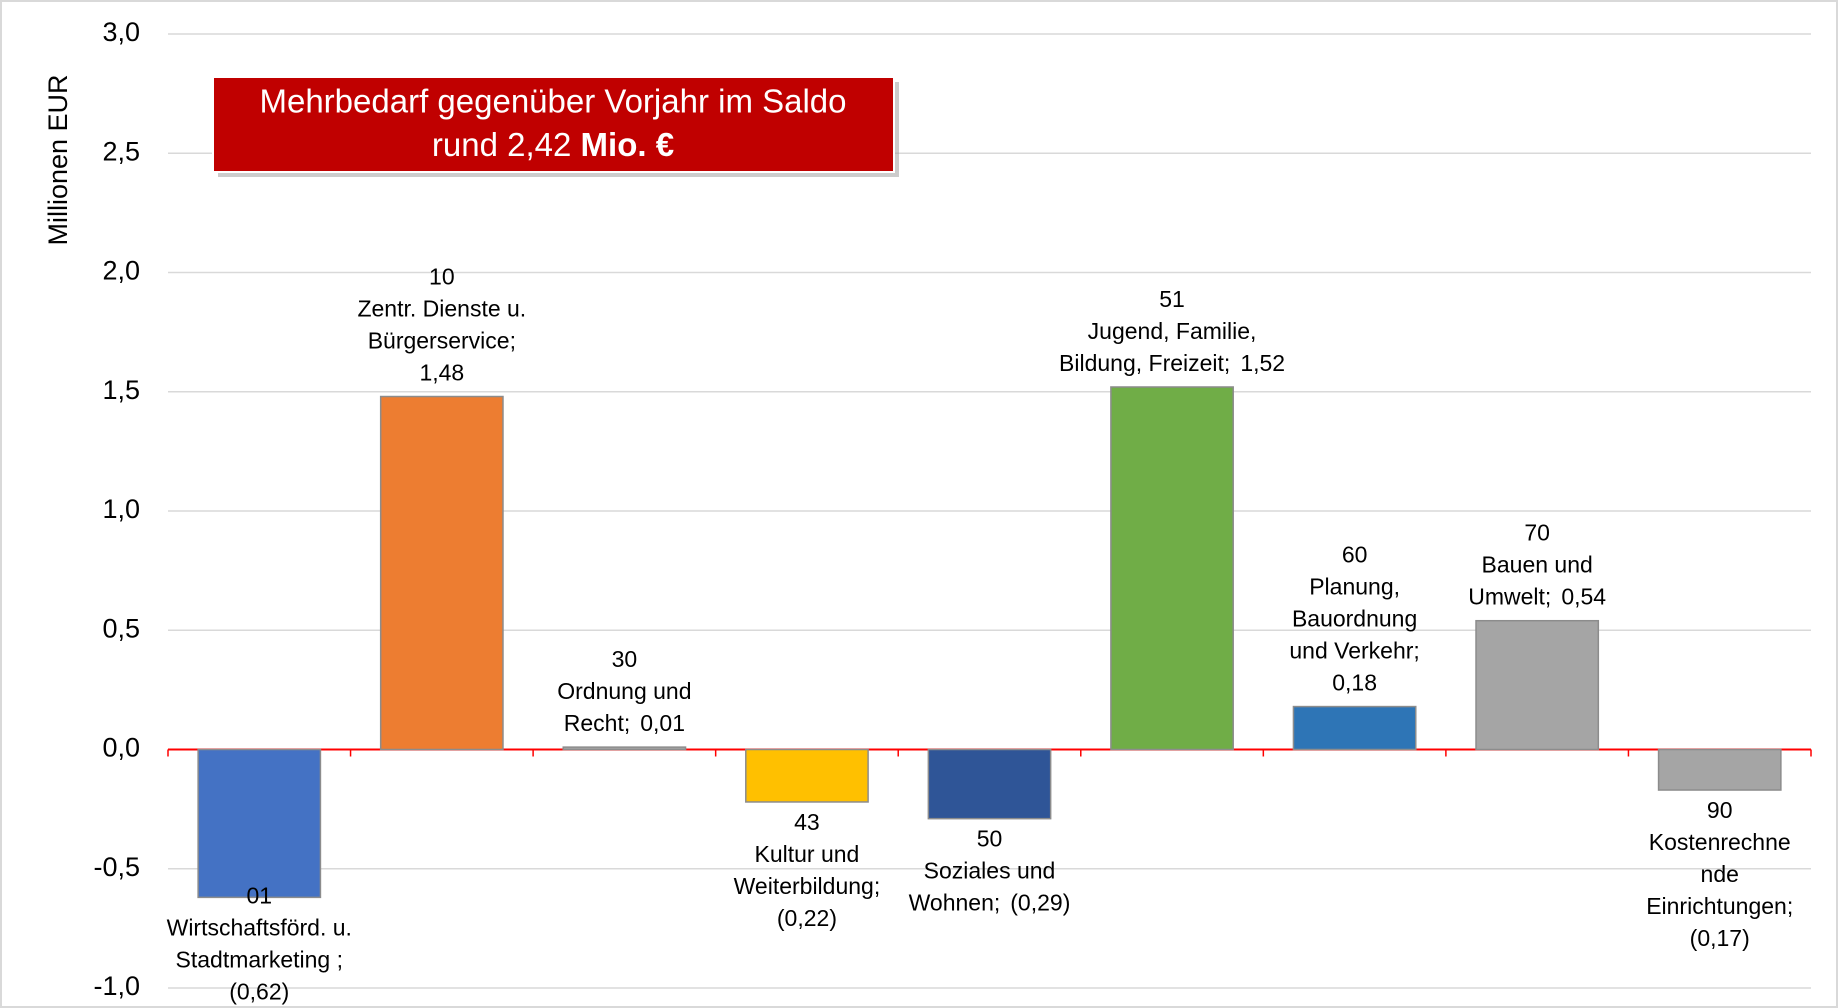 The image size is (1838, 1008). Describe the element at coordinates (1509, 597) in the screenshot. I see `data-label-line: Umwelt;` at that location.